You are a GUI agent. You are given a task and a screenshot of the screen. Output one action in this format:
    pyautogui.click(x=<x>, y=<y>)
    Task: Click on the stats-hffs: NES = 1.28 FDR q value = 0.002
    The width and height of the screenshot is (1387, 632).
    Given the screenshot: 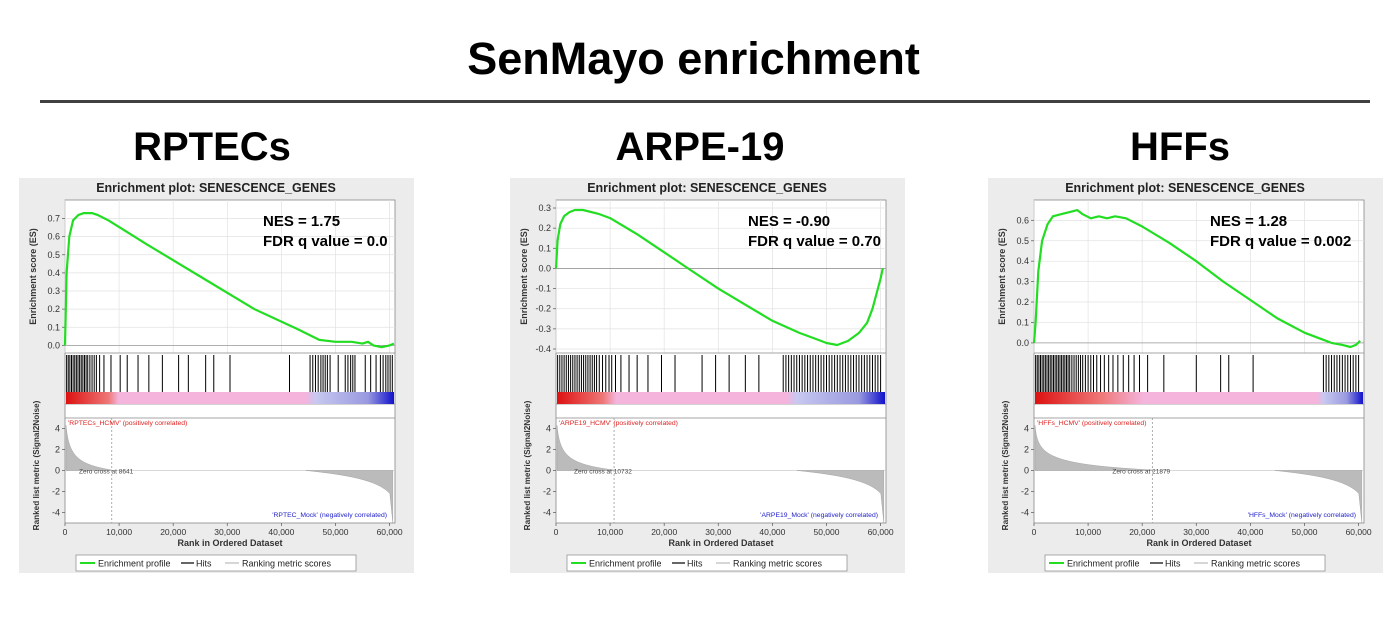 What is the action you would take?
    pyautogui.click(x=1280, y=232)
    